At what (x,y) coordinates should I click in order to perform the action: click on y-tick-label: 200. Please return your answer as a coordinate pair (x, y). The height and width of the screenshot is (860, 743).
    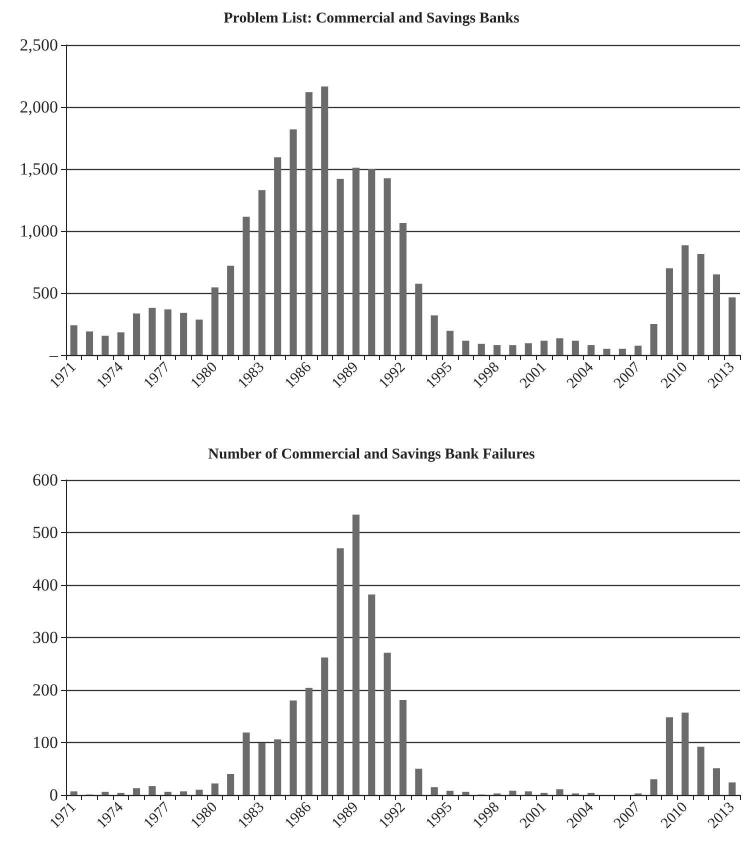
    Looking at the image, I should click on (45, 690).